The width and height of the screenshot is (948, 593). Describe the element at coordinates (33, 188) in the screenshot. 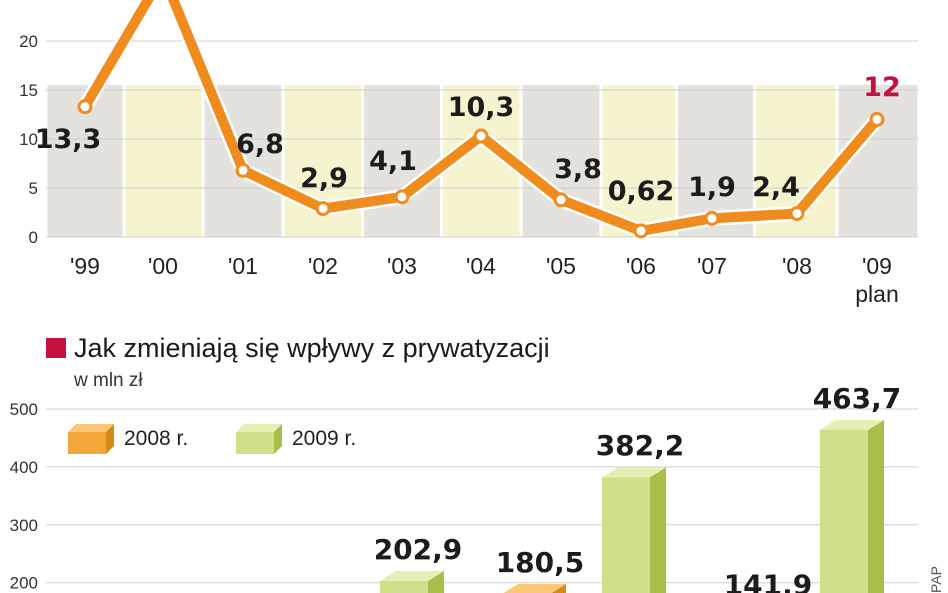

I see `y-tick-5: 5` at that location.